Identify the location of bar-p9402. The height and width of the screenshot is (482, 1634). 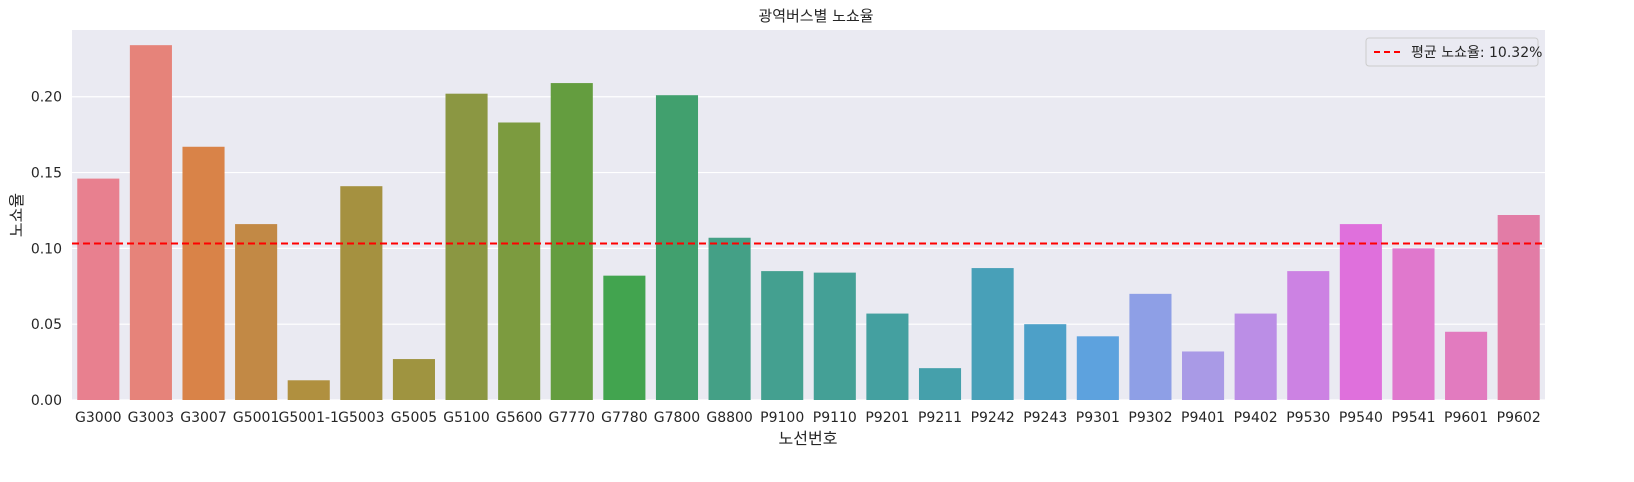
(1255, 356).